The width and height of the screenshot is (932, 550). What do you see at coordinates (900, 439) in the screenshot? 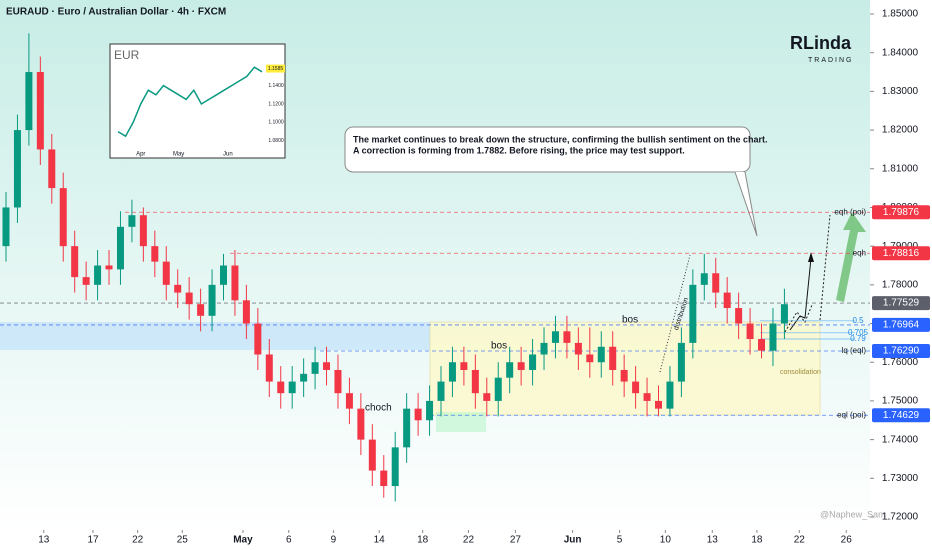
I see `y-tick-label: 1.74000` at bounding box center [900, 439].